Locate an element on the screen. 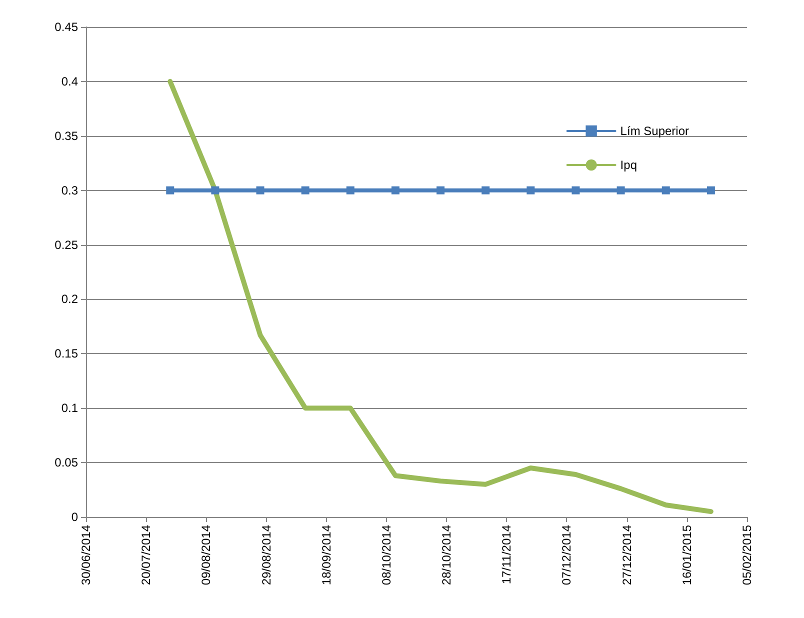 The width and height of the screenshot is (804, 618). y-tick-label: 0 is located at coordinates (74, 517).